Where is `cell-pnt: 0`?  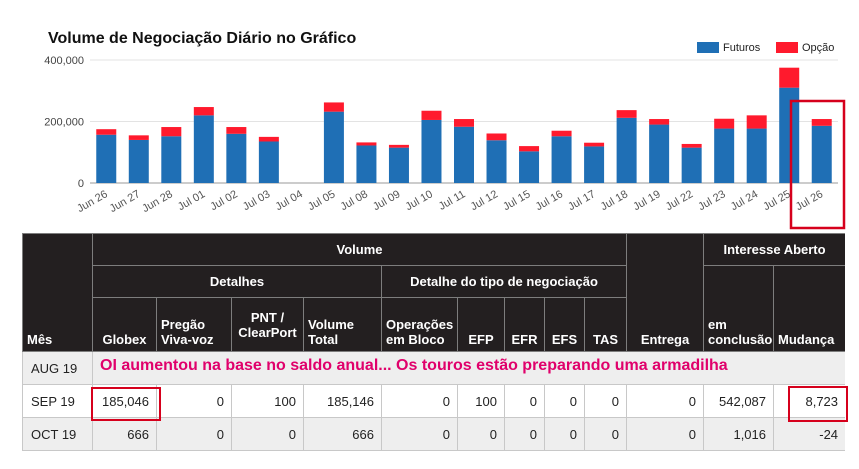 cell-pnt: 0 is located at coordinates (267, 434).